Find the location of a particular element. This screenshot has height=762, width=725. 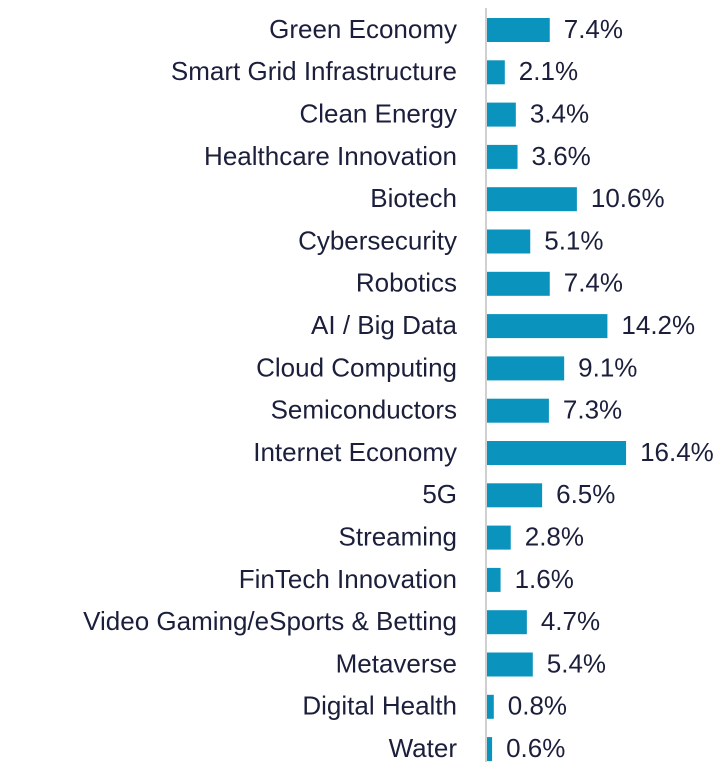

category-label: Cloud Computing is located at coordinates (356, 367).